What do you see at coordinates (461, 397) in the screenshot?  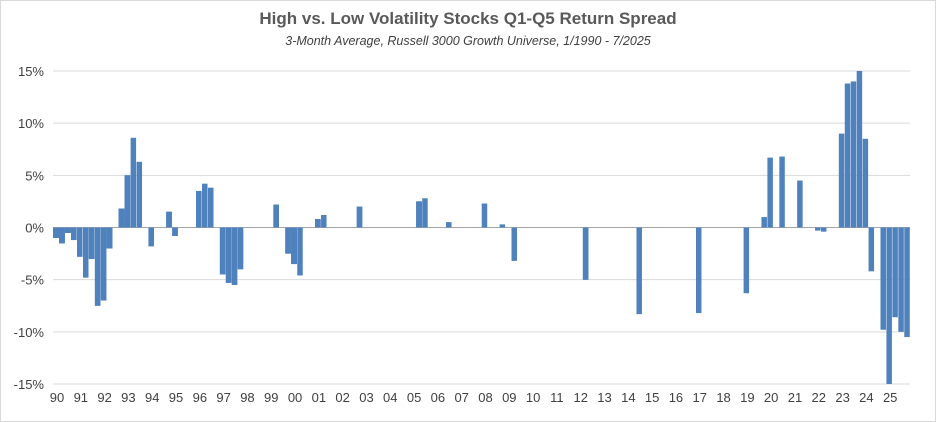 I see `x-tick-label: 07` at bounding box center [461, 397].